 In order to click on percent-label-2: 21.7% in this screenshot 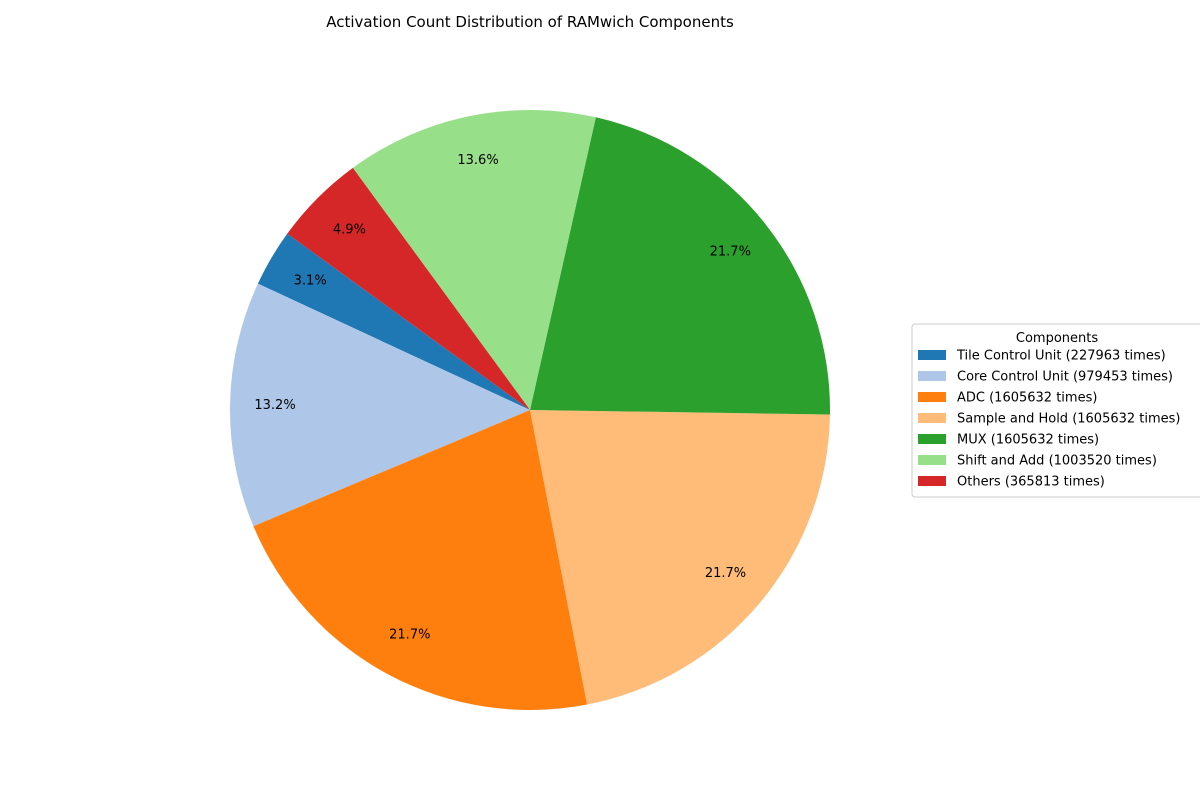, I will do `click(409, 634)`.